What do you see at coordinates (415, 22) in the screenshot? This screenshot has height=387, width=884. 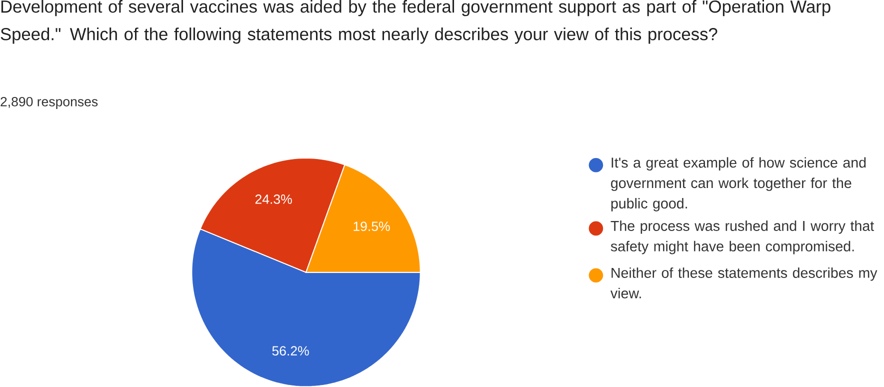 I see `chart-title: Development of several vaccines was aided by the federal government support as part of "Operation Warp Speed." Which of the following statements most nearly describes your view of this process?` at bounding box center [415, 22].